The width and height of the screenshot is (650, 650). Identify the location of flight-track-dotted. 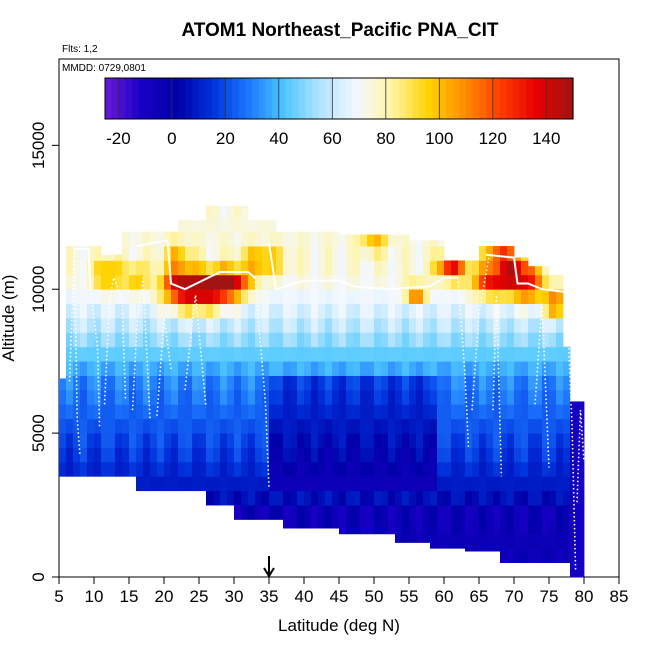
(481, 332).